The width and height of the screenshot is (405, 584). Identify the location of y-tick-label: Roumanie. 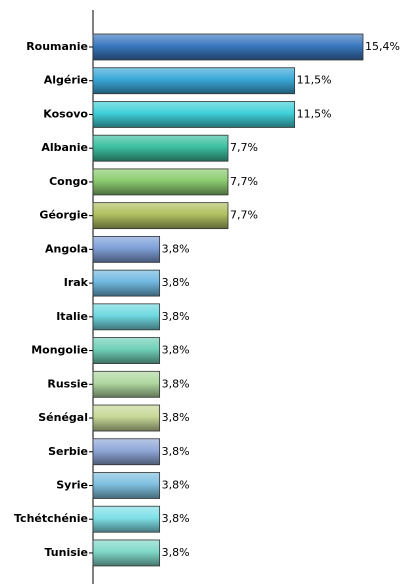
(57, 46).